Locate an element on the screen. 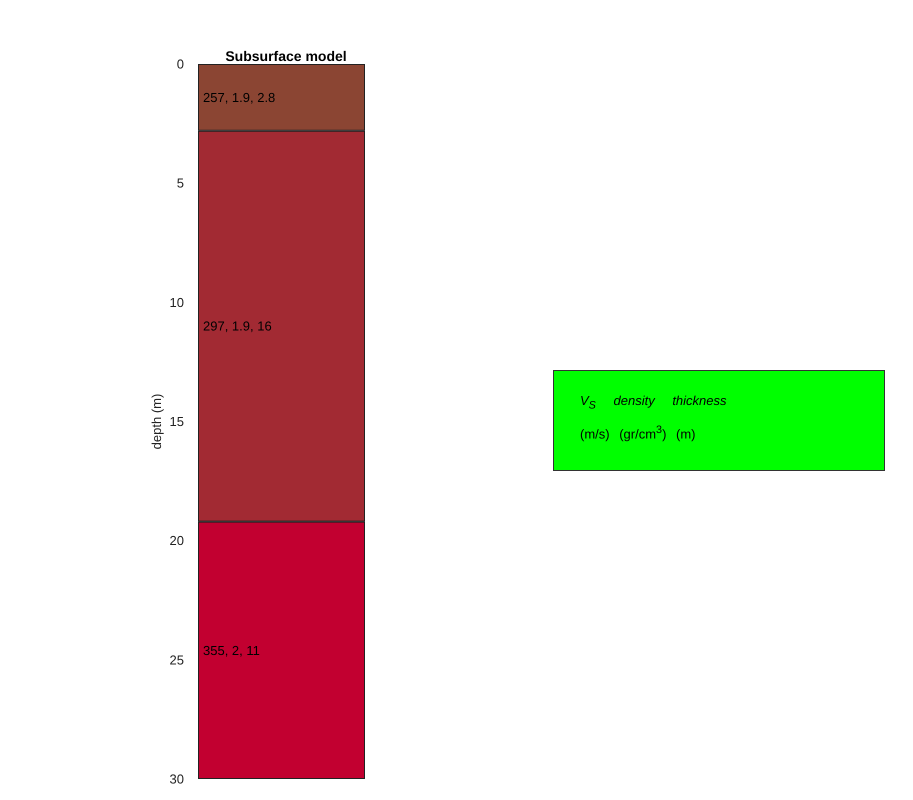 This screenshot has height=800, width=913. data-label: 257, 1.9, 2.8 is located at coordinates (239, 97).